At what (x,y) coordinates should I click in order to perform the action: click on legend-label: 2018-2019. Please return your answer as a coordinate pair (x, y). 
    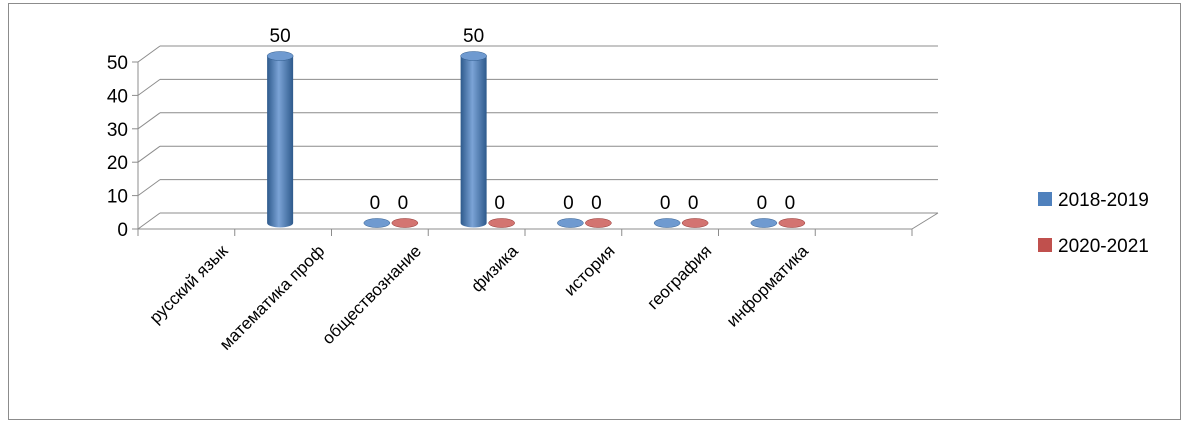
    Looking at the image, I should click on (1103, 200).